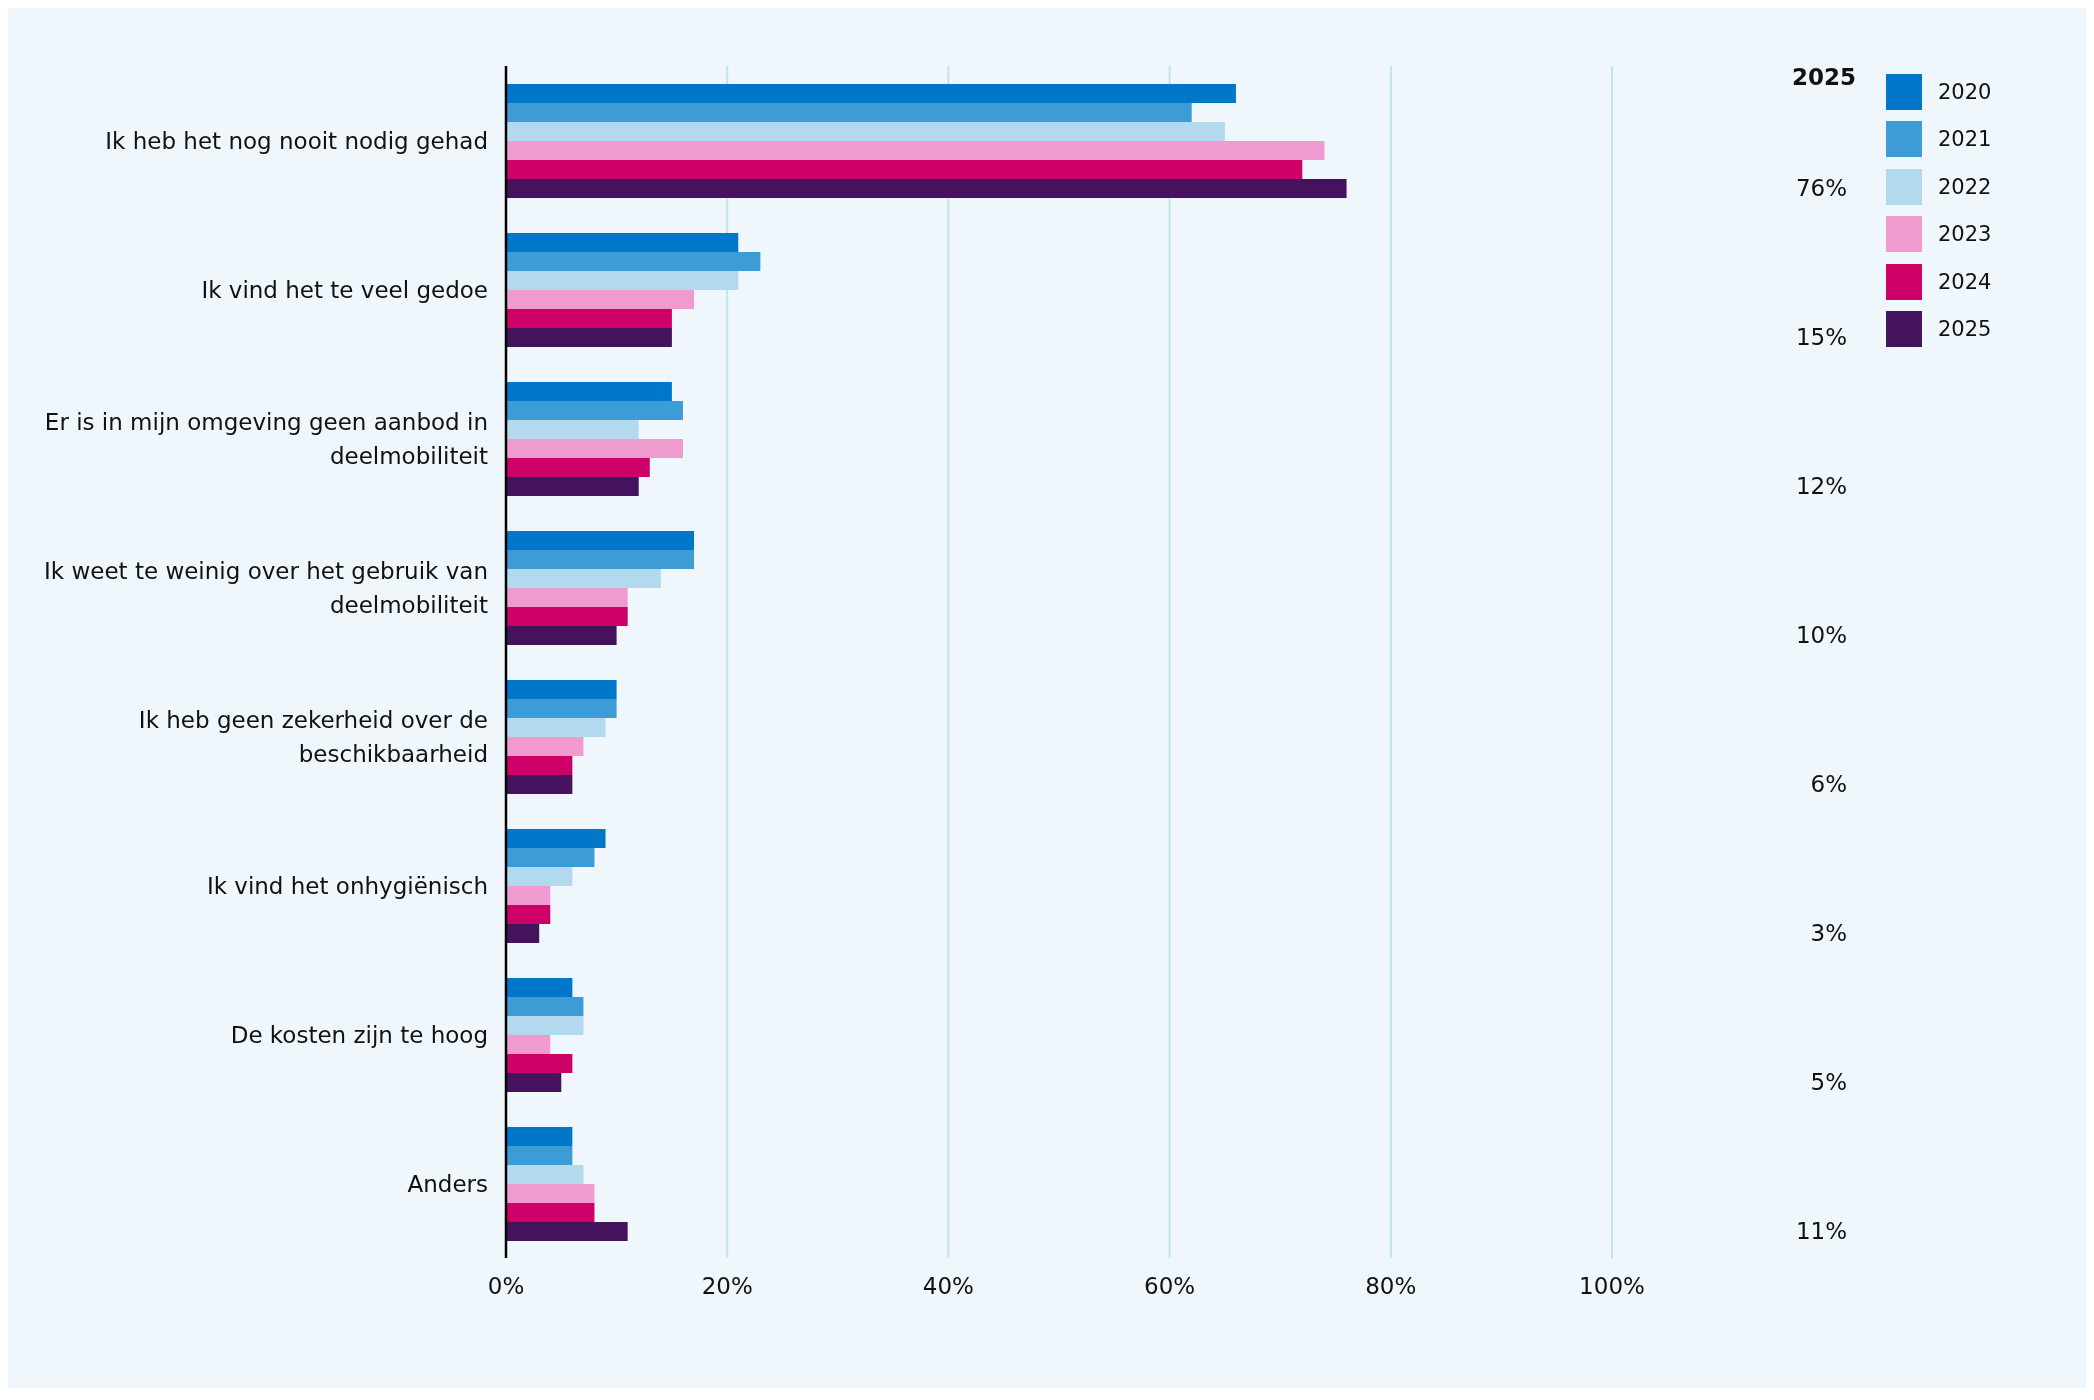 This screenshot has width=2094, height=1400. Describe the element at coordinates (1965, 281) in the screenshot. I see `legend-label: 2024` at that location.